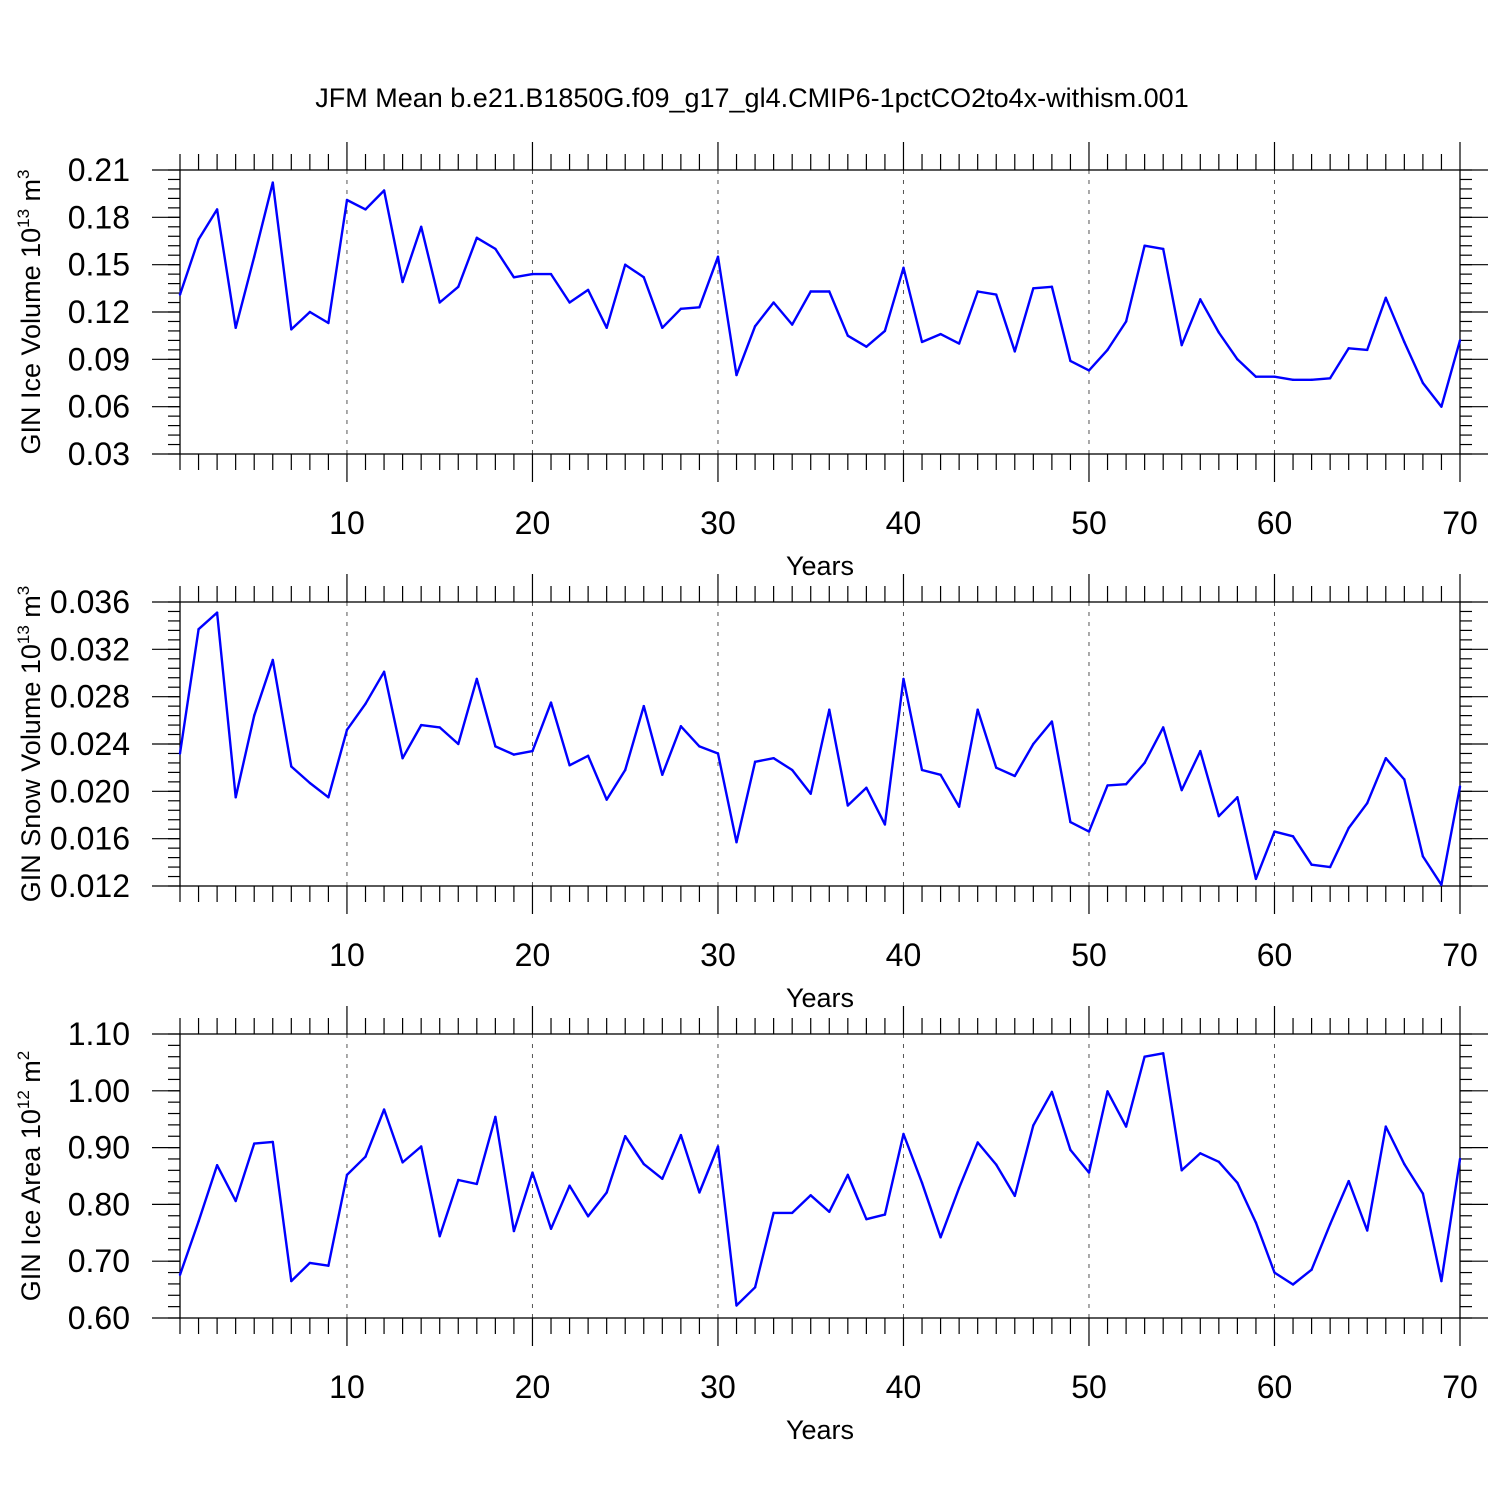 This screenshot has height=1500, width=1500. I want to click on y-tick-label: 0.028, so click(90, 697).